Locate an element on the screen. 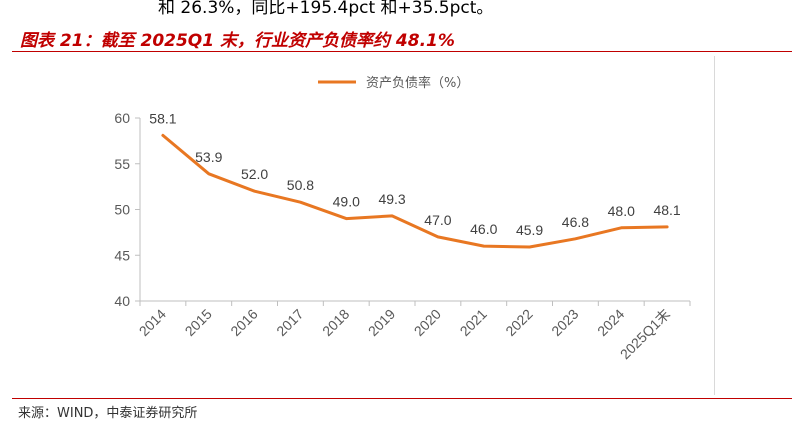 The image size is (803, 423). y-tick-label: 40 is located at coordinates (122, 301).